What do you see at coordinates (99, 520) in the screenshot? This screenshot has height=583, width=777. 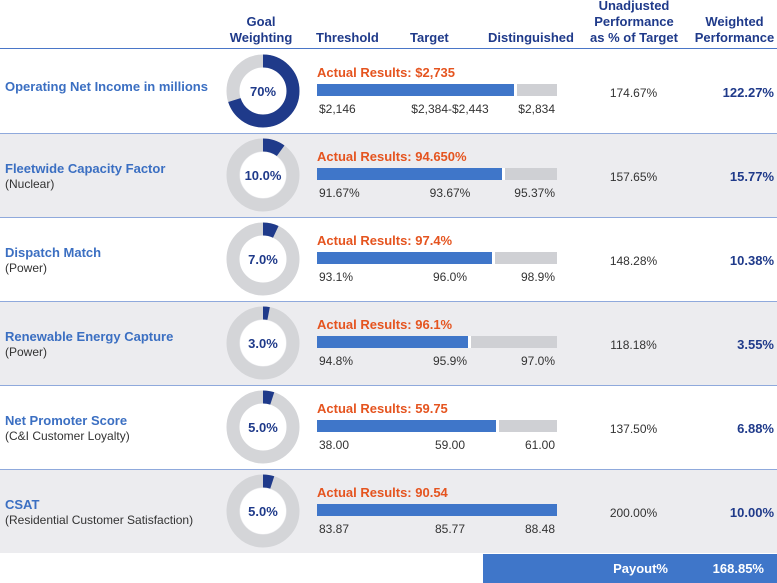 I see `metric-subtitle: (Residential Customer Satisfaction)` at bounding box center [99, 520].